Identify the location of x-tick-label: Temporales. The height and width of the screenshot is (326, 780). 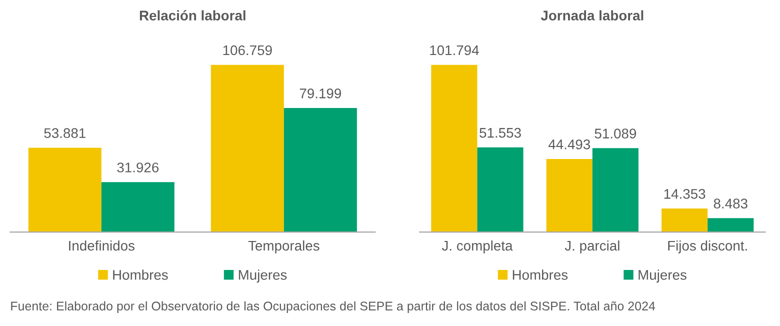
(284, 247).